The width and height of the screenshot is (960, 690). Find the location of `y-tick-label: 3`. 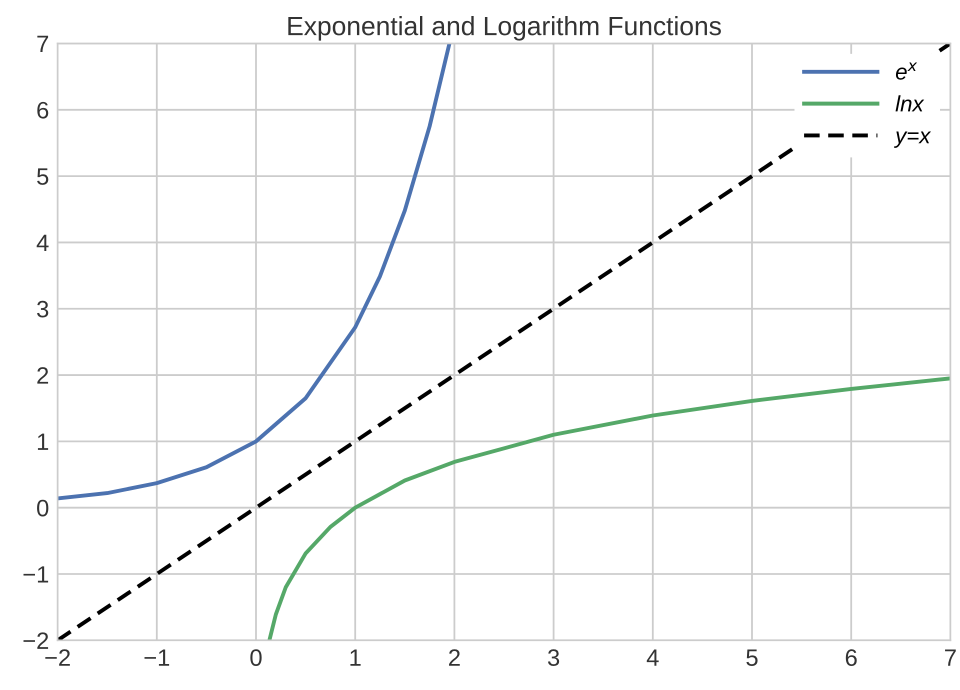

y-tick-label: 3 is located at coordinates (42, 309).